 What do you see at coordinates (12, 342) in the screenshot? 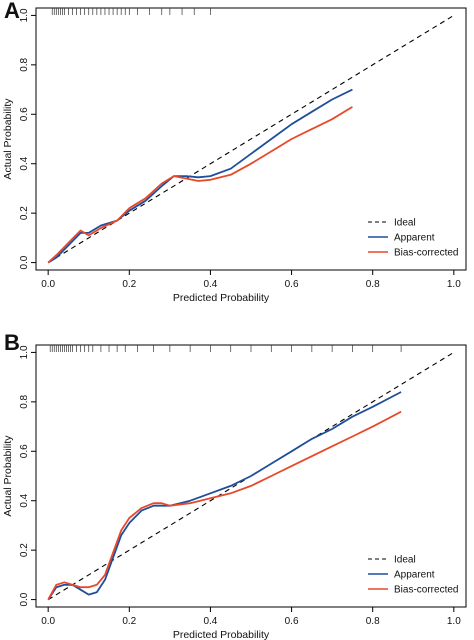
I see `panel-label-b: B` at bounding box center [12, 342].